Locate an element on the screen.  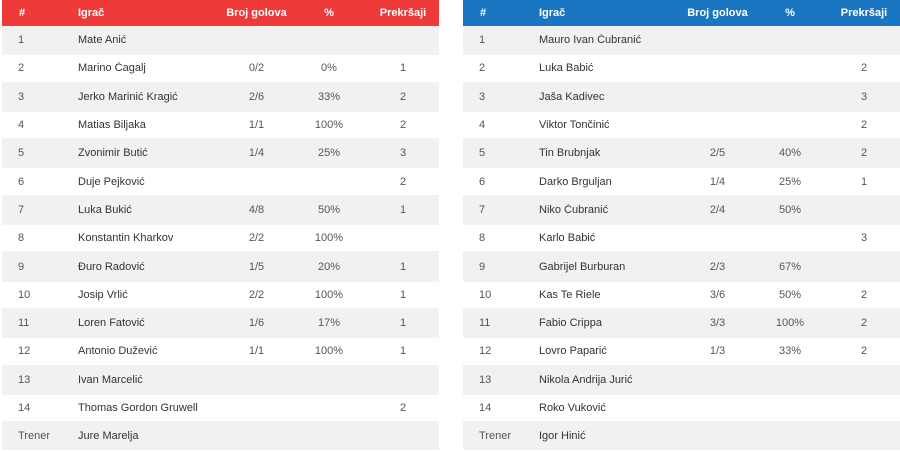
player-name: Tin Brubnjak is located at coordinates (570, 153).